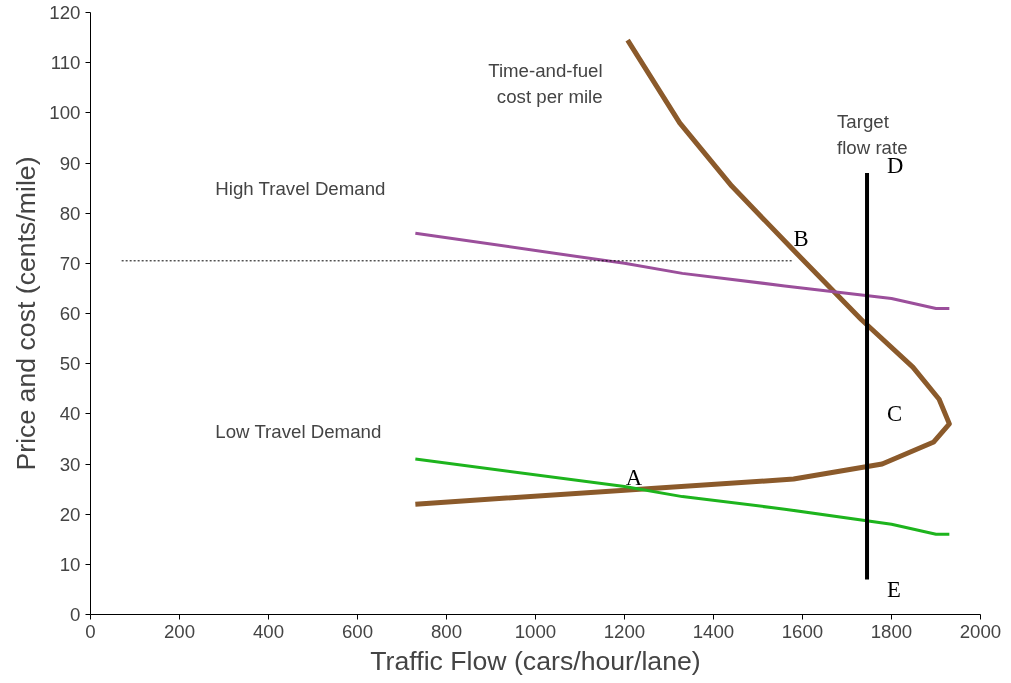  Describe the element at coordinates (801, 238) in the screenshot. I see `annotation: B` at that location.